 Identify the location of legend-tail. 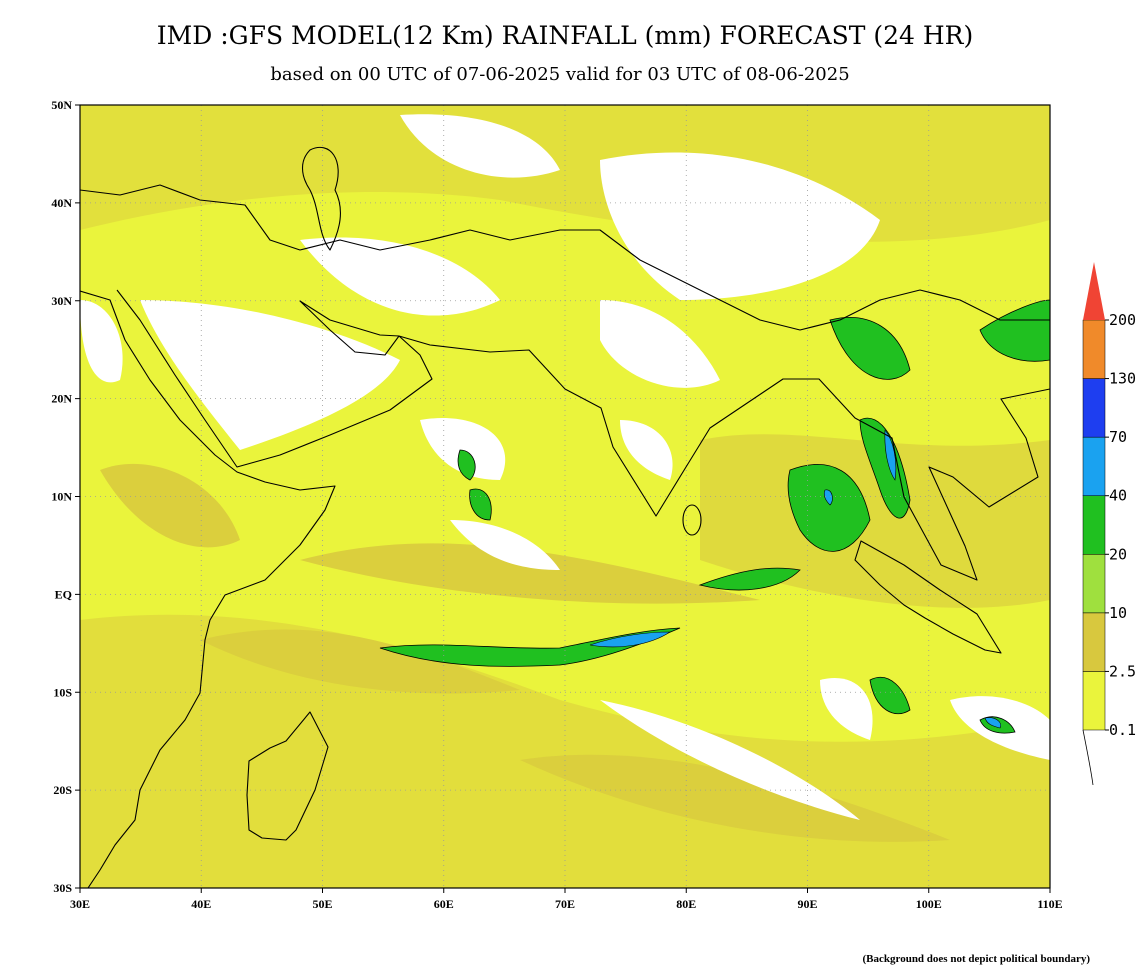
(1088, 757).